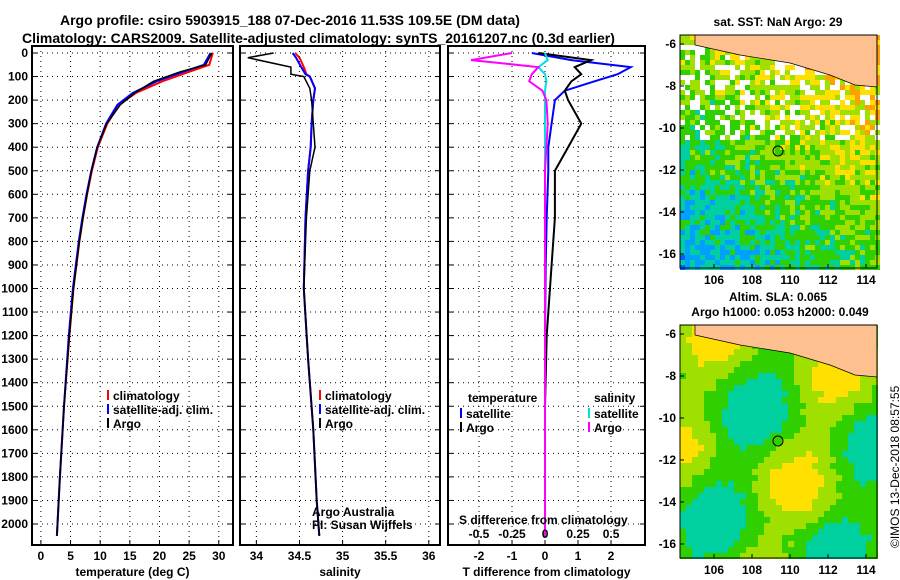  Describe the element at coordinates (790, 280) in the screenshot. I see `map-lon-label: 110` at that location.